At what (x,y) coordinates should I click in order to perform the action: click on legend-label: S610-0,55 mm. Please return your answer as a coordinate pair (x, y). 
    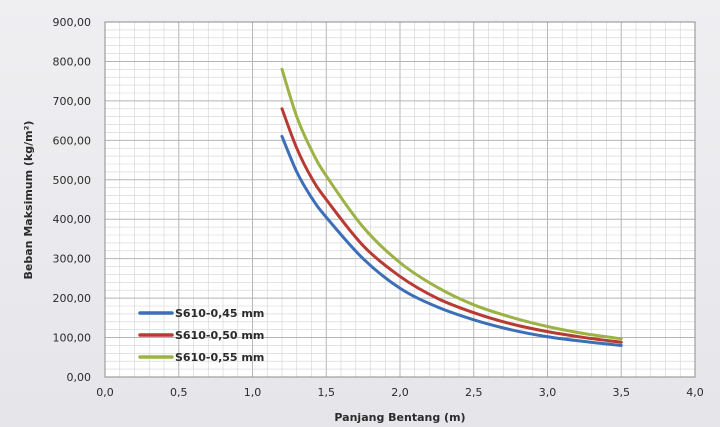
    Looking at the image, I should click on (219, 357).